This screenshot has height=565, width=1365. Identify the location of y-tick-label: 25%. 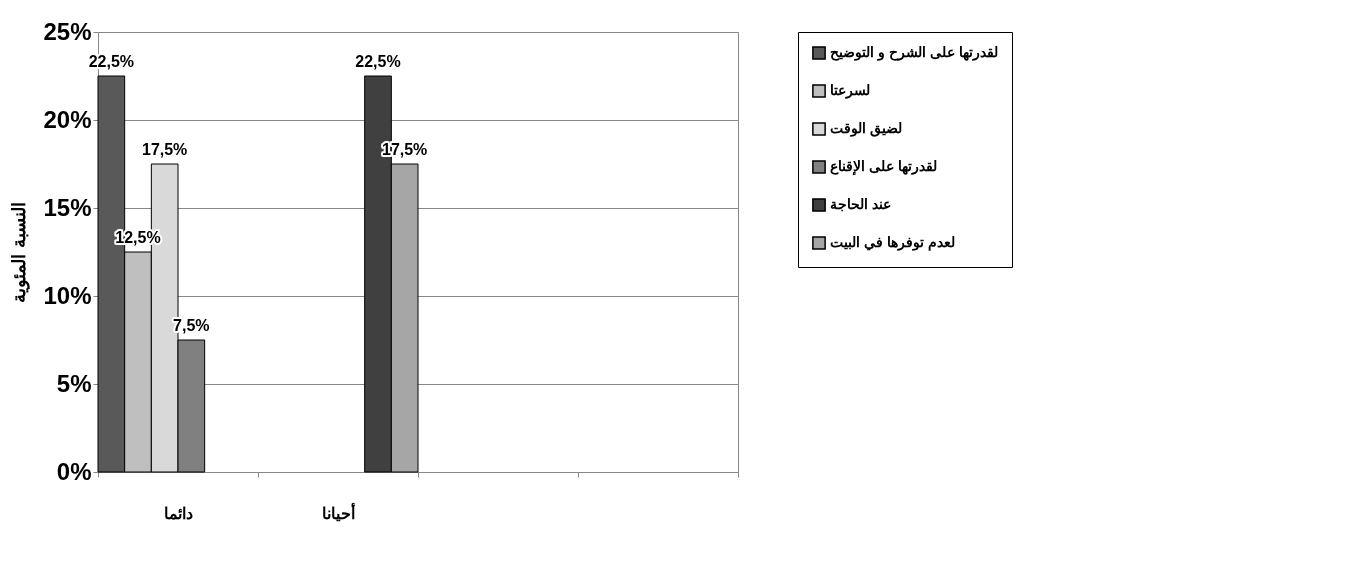
(67, 31).